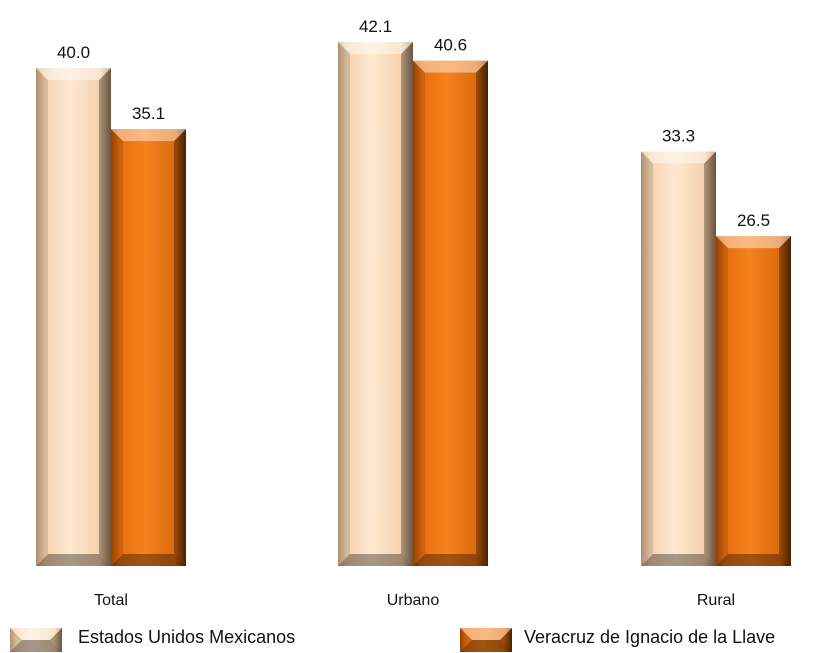 The image size is (826, 653). What do you see at coordinates (73, 52) in the screenshot?
I see `value-label-total-series-0: 40.0` at bounding box center [73, 52].